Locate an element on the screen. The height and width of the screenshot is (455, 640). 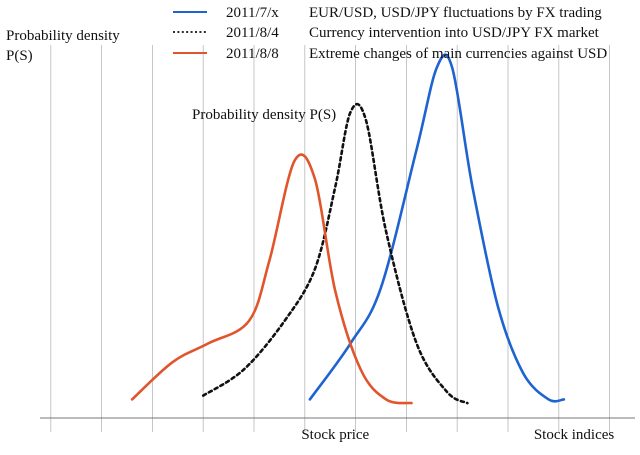
y-axis-label-line-2: P(S) is located at coordinates (19, 56).